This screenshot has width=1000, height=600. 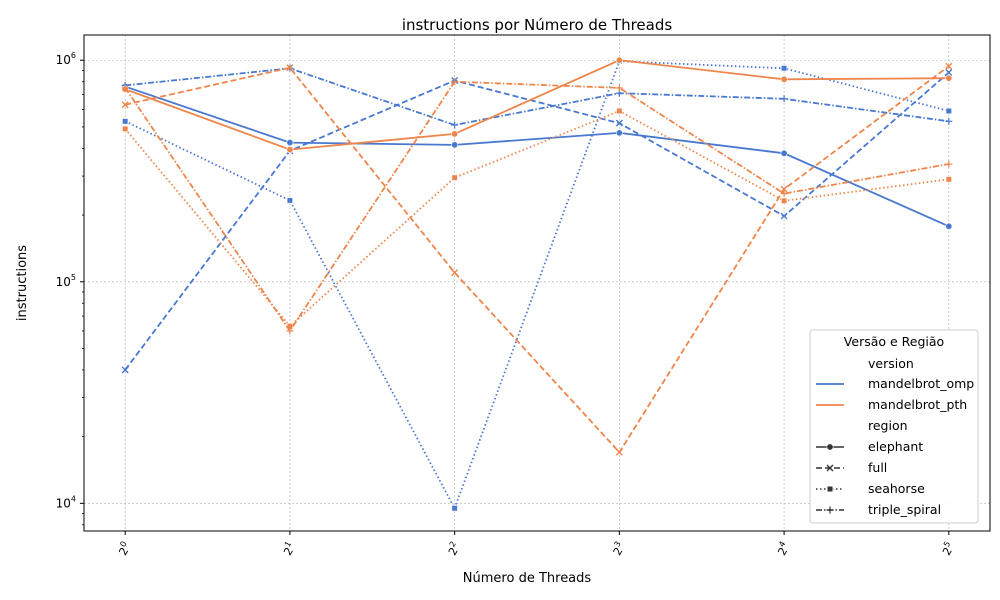 I want to click on legend-style-title: region, so click(x=888, y=425).